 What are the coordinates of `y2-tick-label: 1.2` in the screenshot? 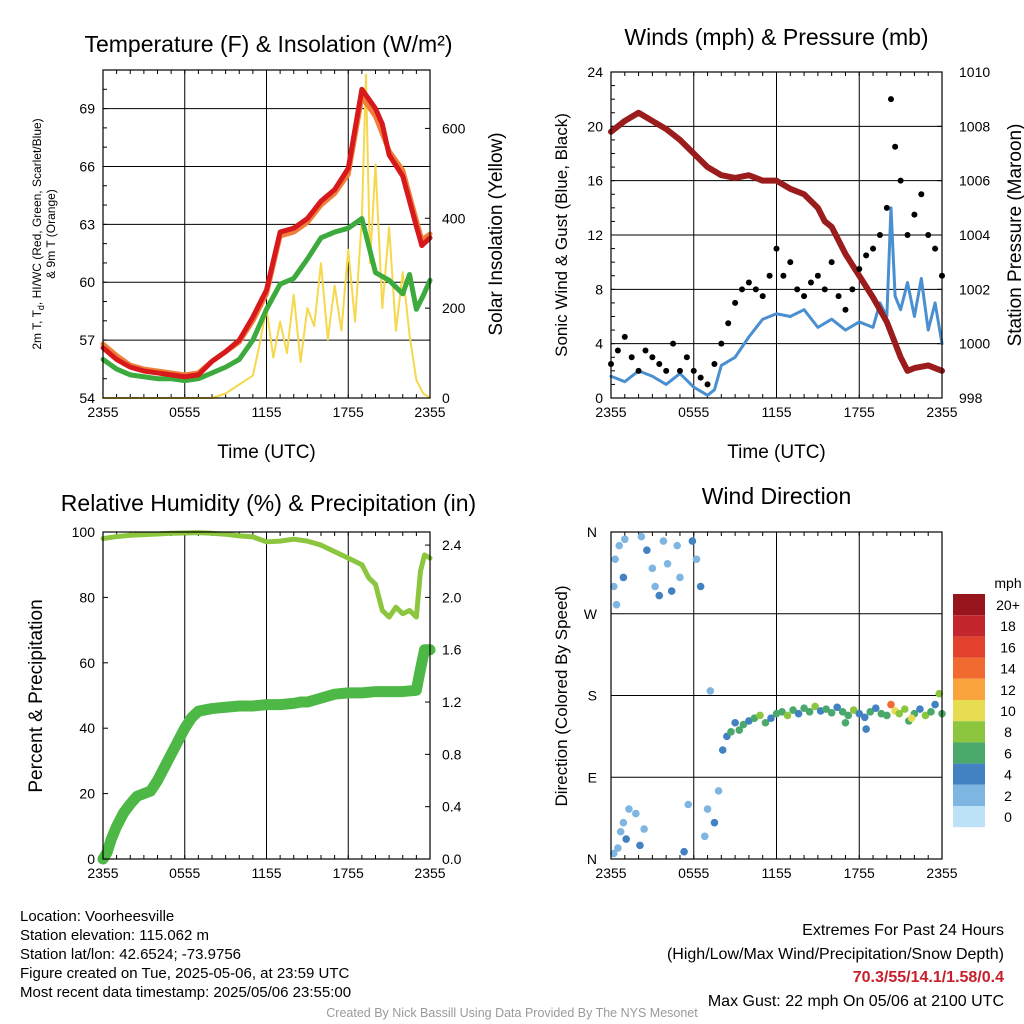 It's located at (452, 702).